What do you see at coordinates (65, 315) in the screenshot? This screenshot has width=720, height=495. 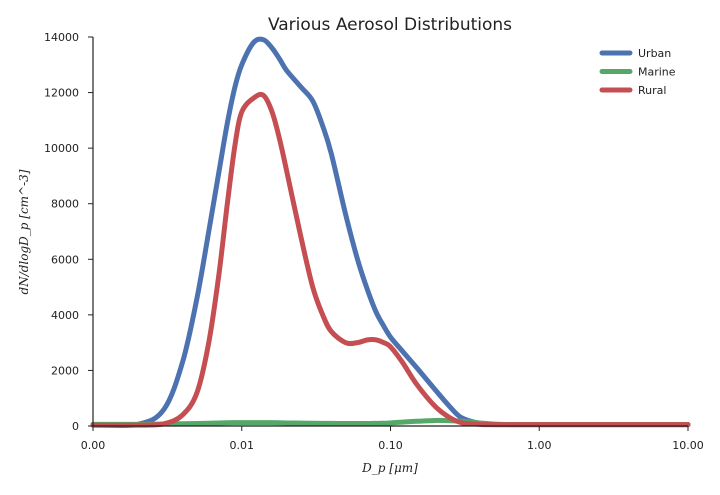 I see `y-tick-label: 4000` at bounding box center [65, 315].